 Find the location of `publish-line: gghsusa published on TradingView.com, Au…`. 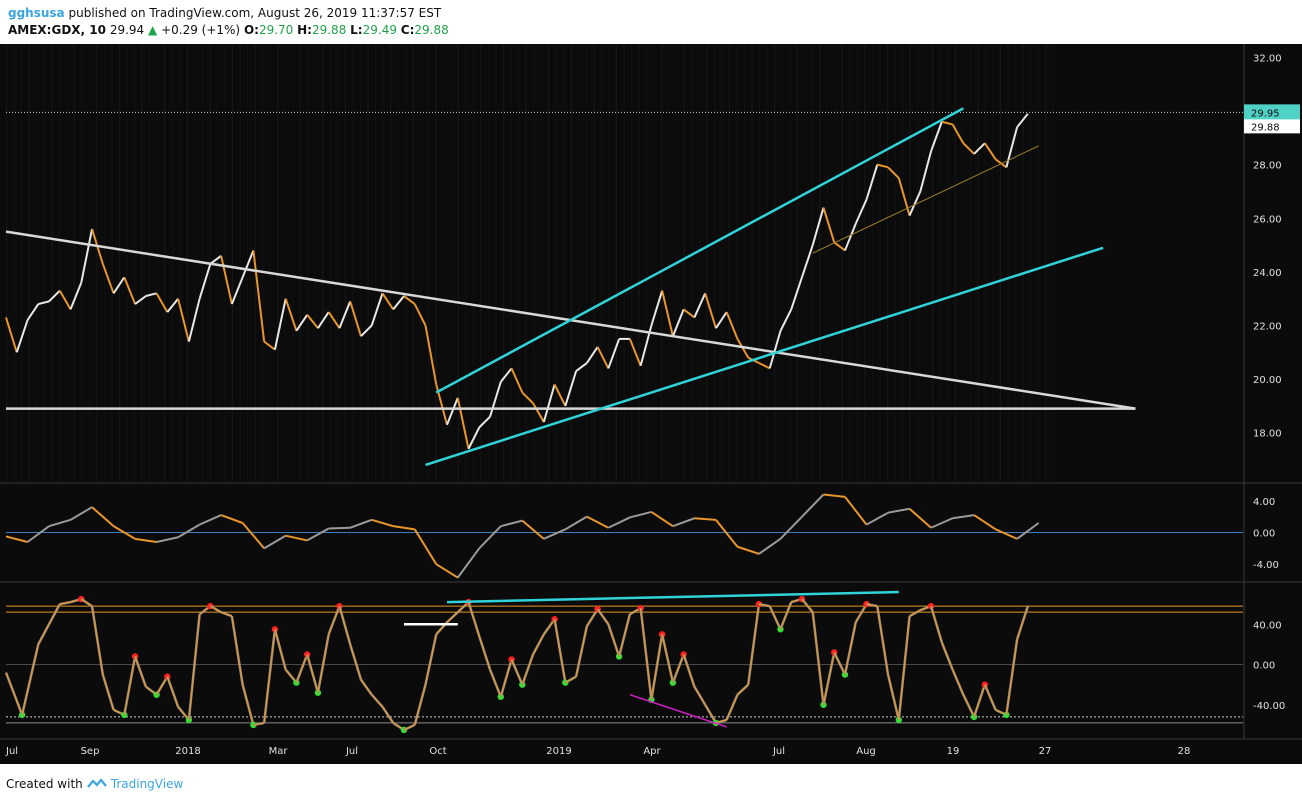

publish-line: gghsusa published on TradingView.com, Au… is located at coordinates (228, 13).